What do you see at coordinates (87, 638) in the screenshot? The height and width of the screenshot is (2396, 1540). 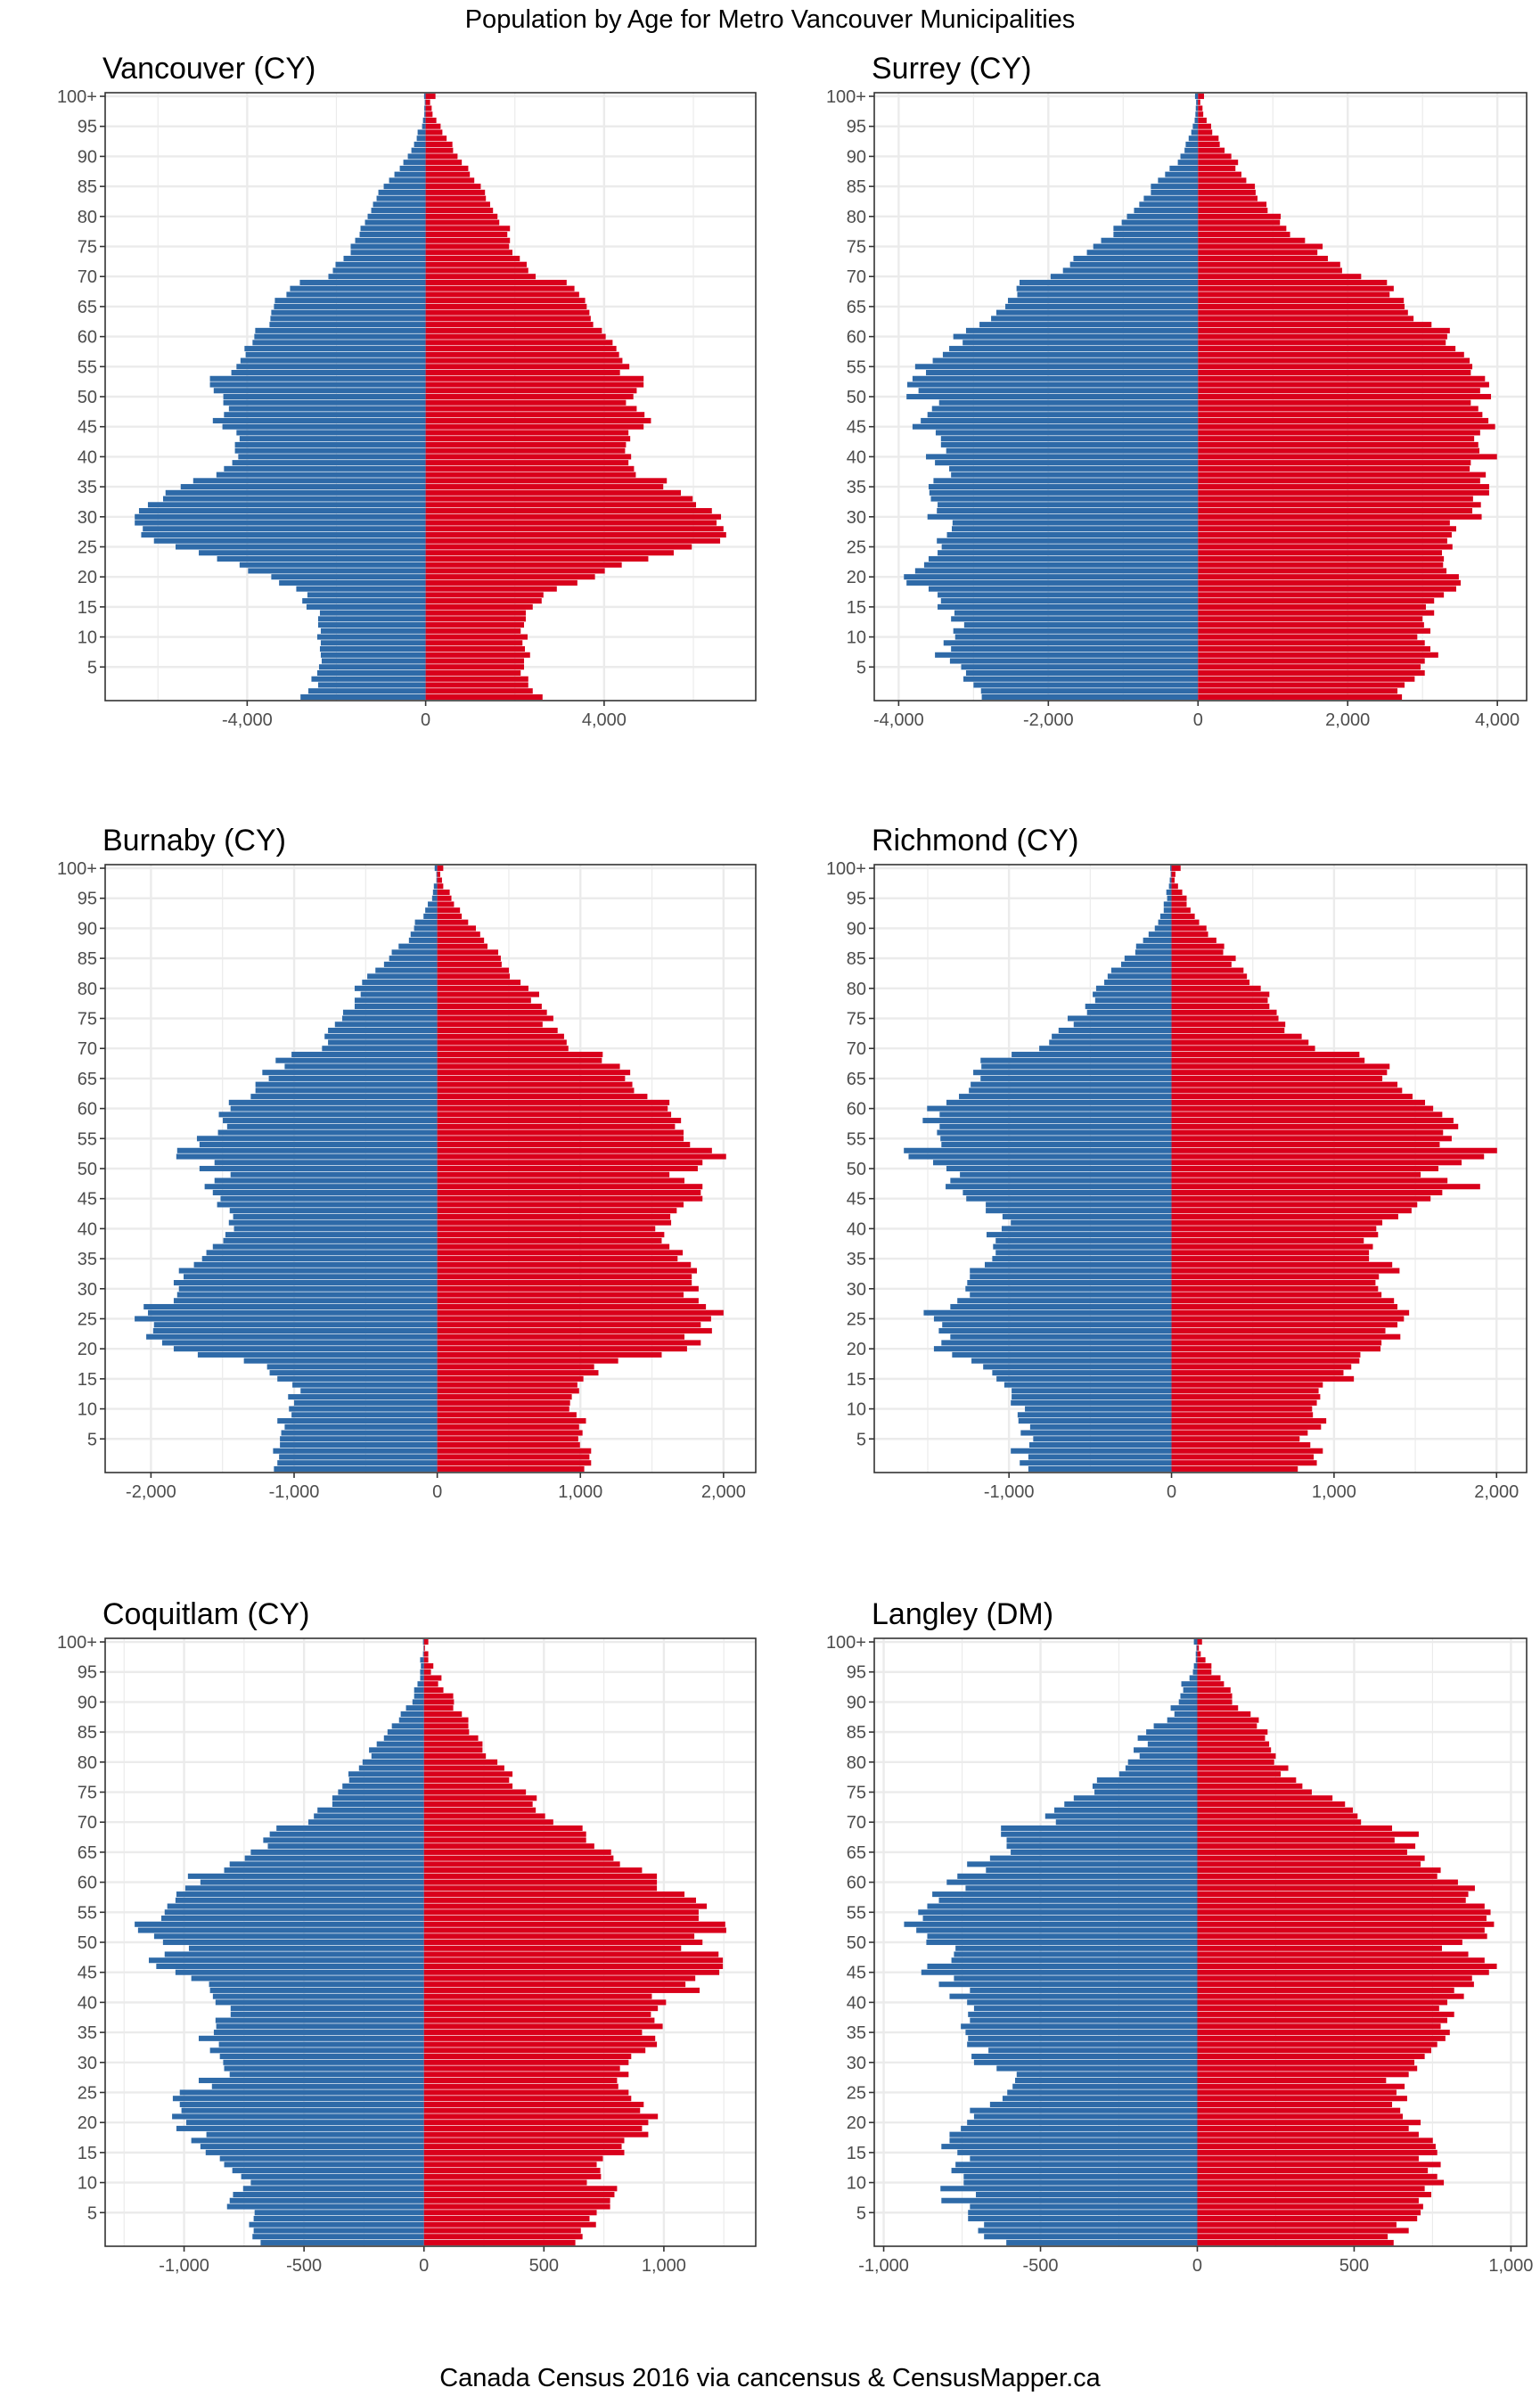 I see `y-tick-label: 10` at bounding box center [87, 638].